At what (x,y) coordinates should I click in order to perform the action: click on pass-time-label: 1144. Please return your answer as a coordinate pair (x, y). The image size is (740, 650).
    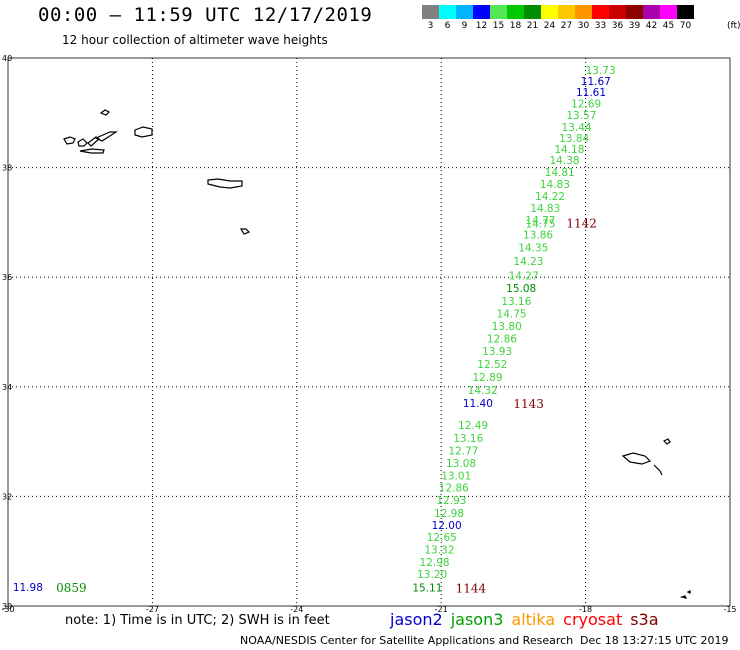
    Looking at the image, I should click on (471, 588).